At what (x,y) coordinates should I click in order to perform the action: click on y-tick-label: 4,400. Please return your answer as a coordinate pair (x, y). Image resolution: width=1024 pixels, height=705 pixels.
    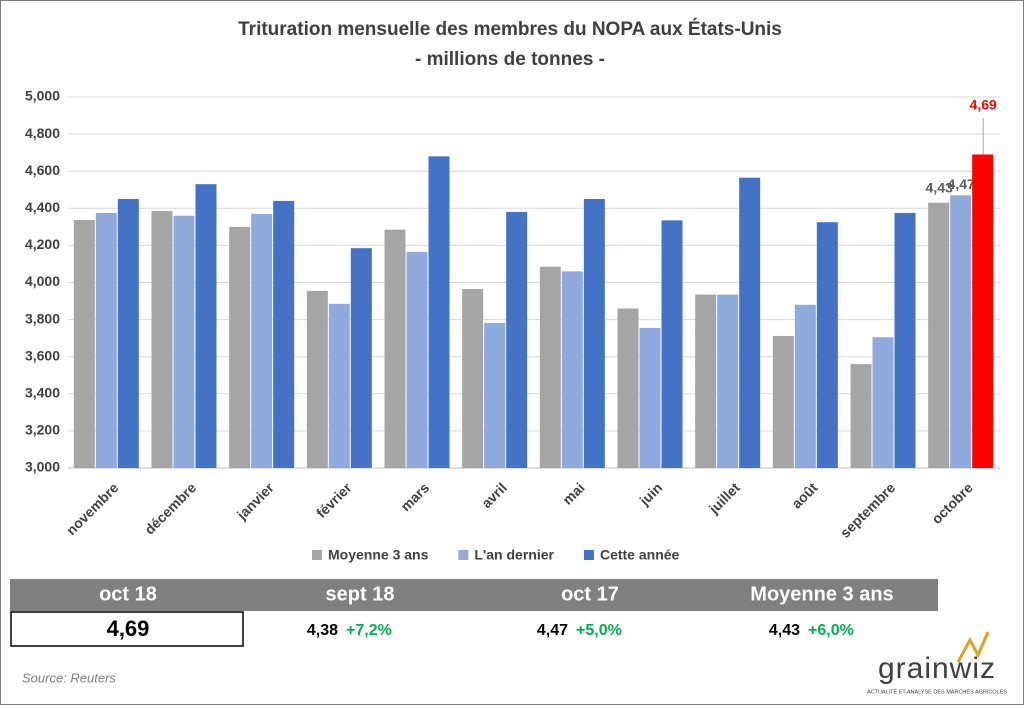
    Looking at the image, I should click on (42, 207).